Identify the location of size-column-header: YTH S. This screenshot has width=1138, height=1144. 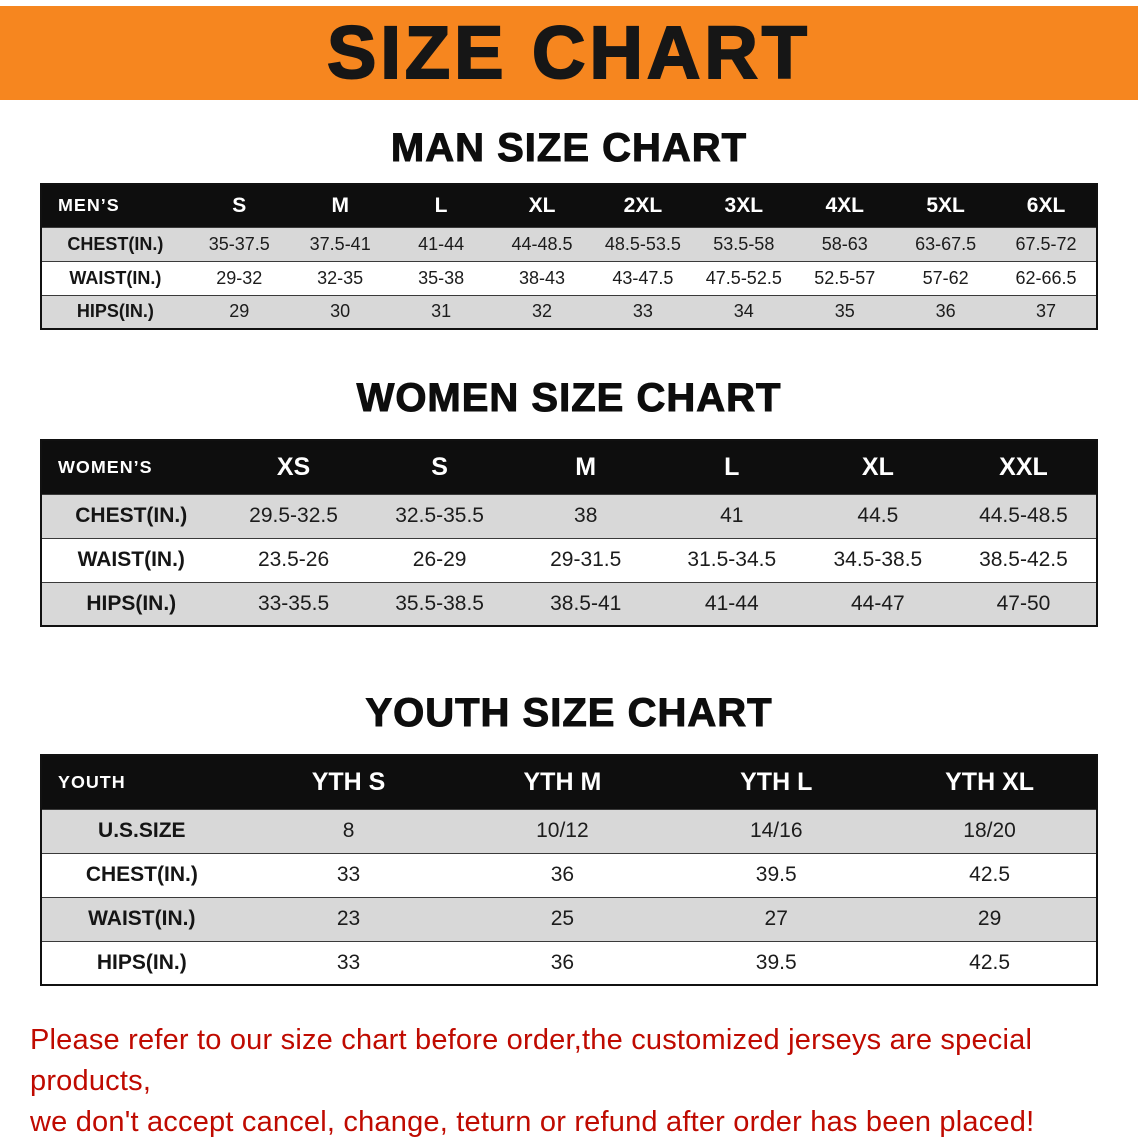
(348, 782).